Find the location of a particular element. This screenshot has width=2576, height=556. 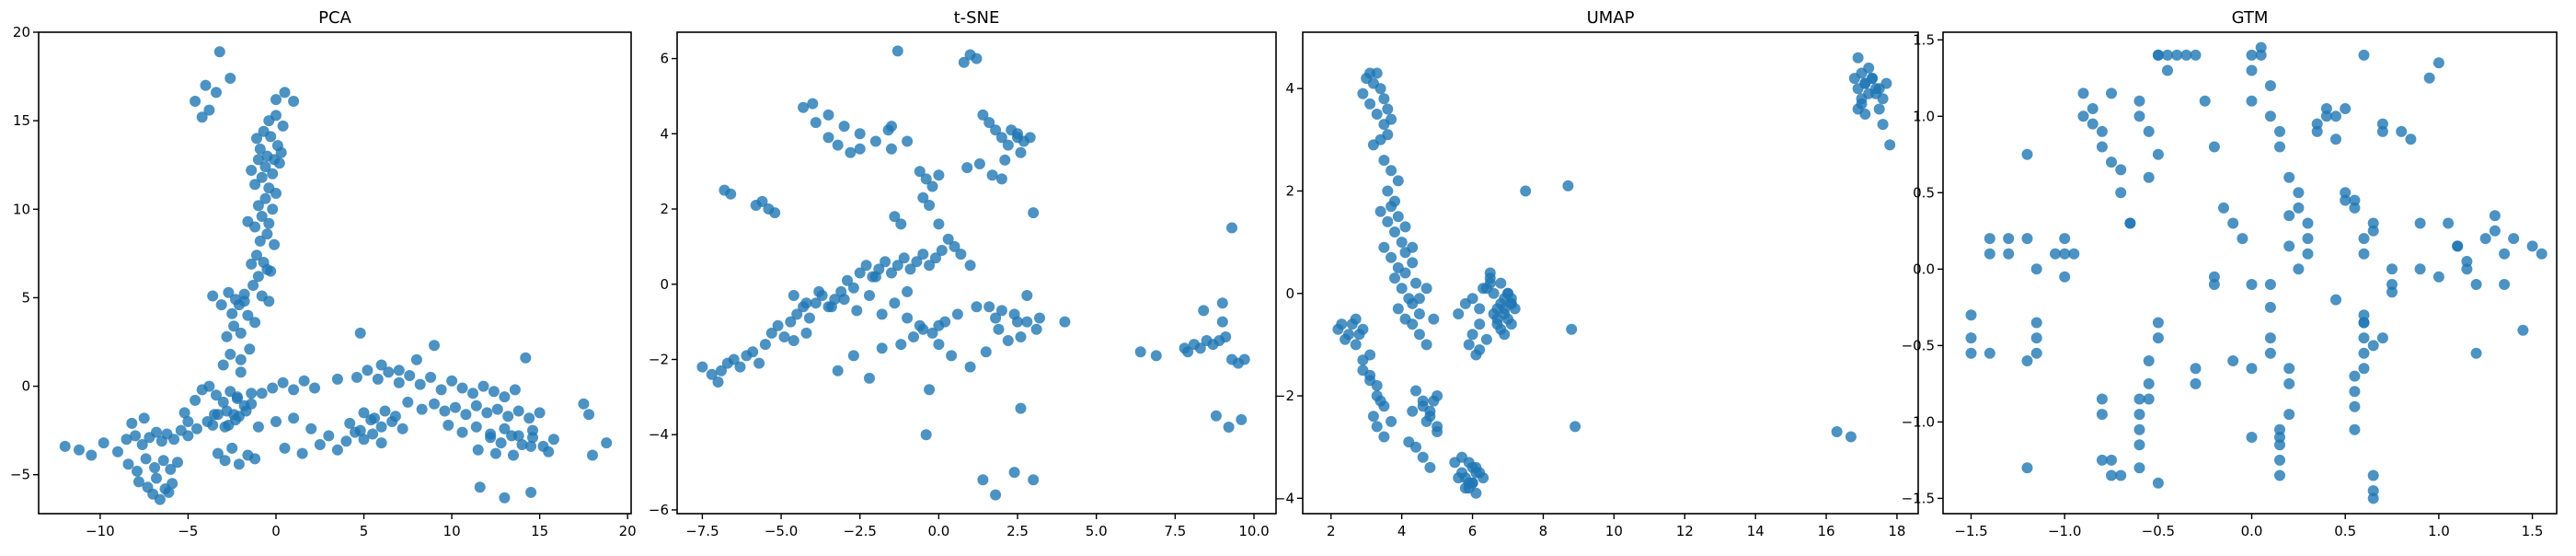

y-tick-label: 0 is located at coordinates (664, 284).